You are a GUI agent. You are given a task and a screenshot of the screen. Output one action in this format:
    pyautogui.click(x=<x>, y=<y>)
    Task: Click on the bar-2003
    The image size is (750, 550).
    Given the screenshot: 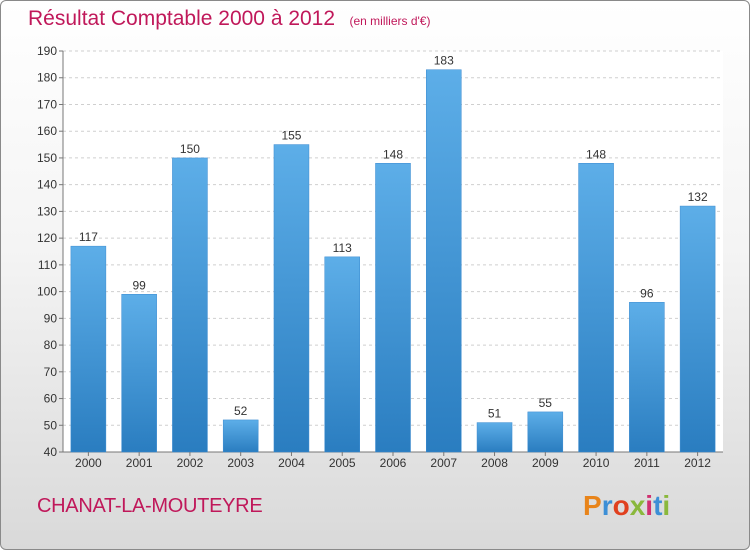 What is the action you would take?
    pyautogui.click(x=240, y=436)
    